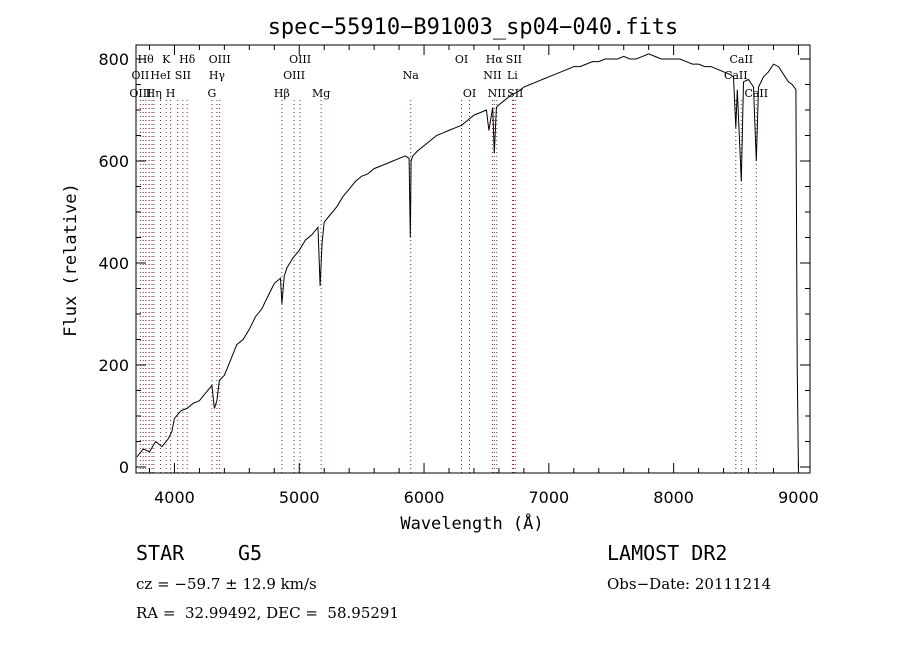  I want to click on line-marker-label: H, so click(171, 93).